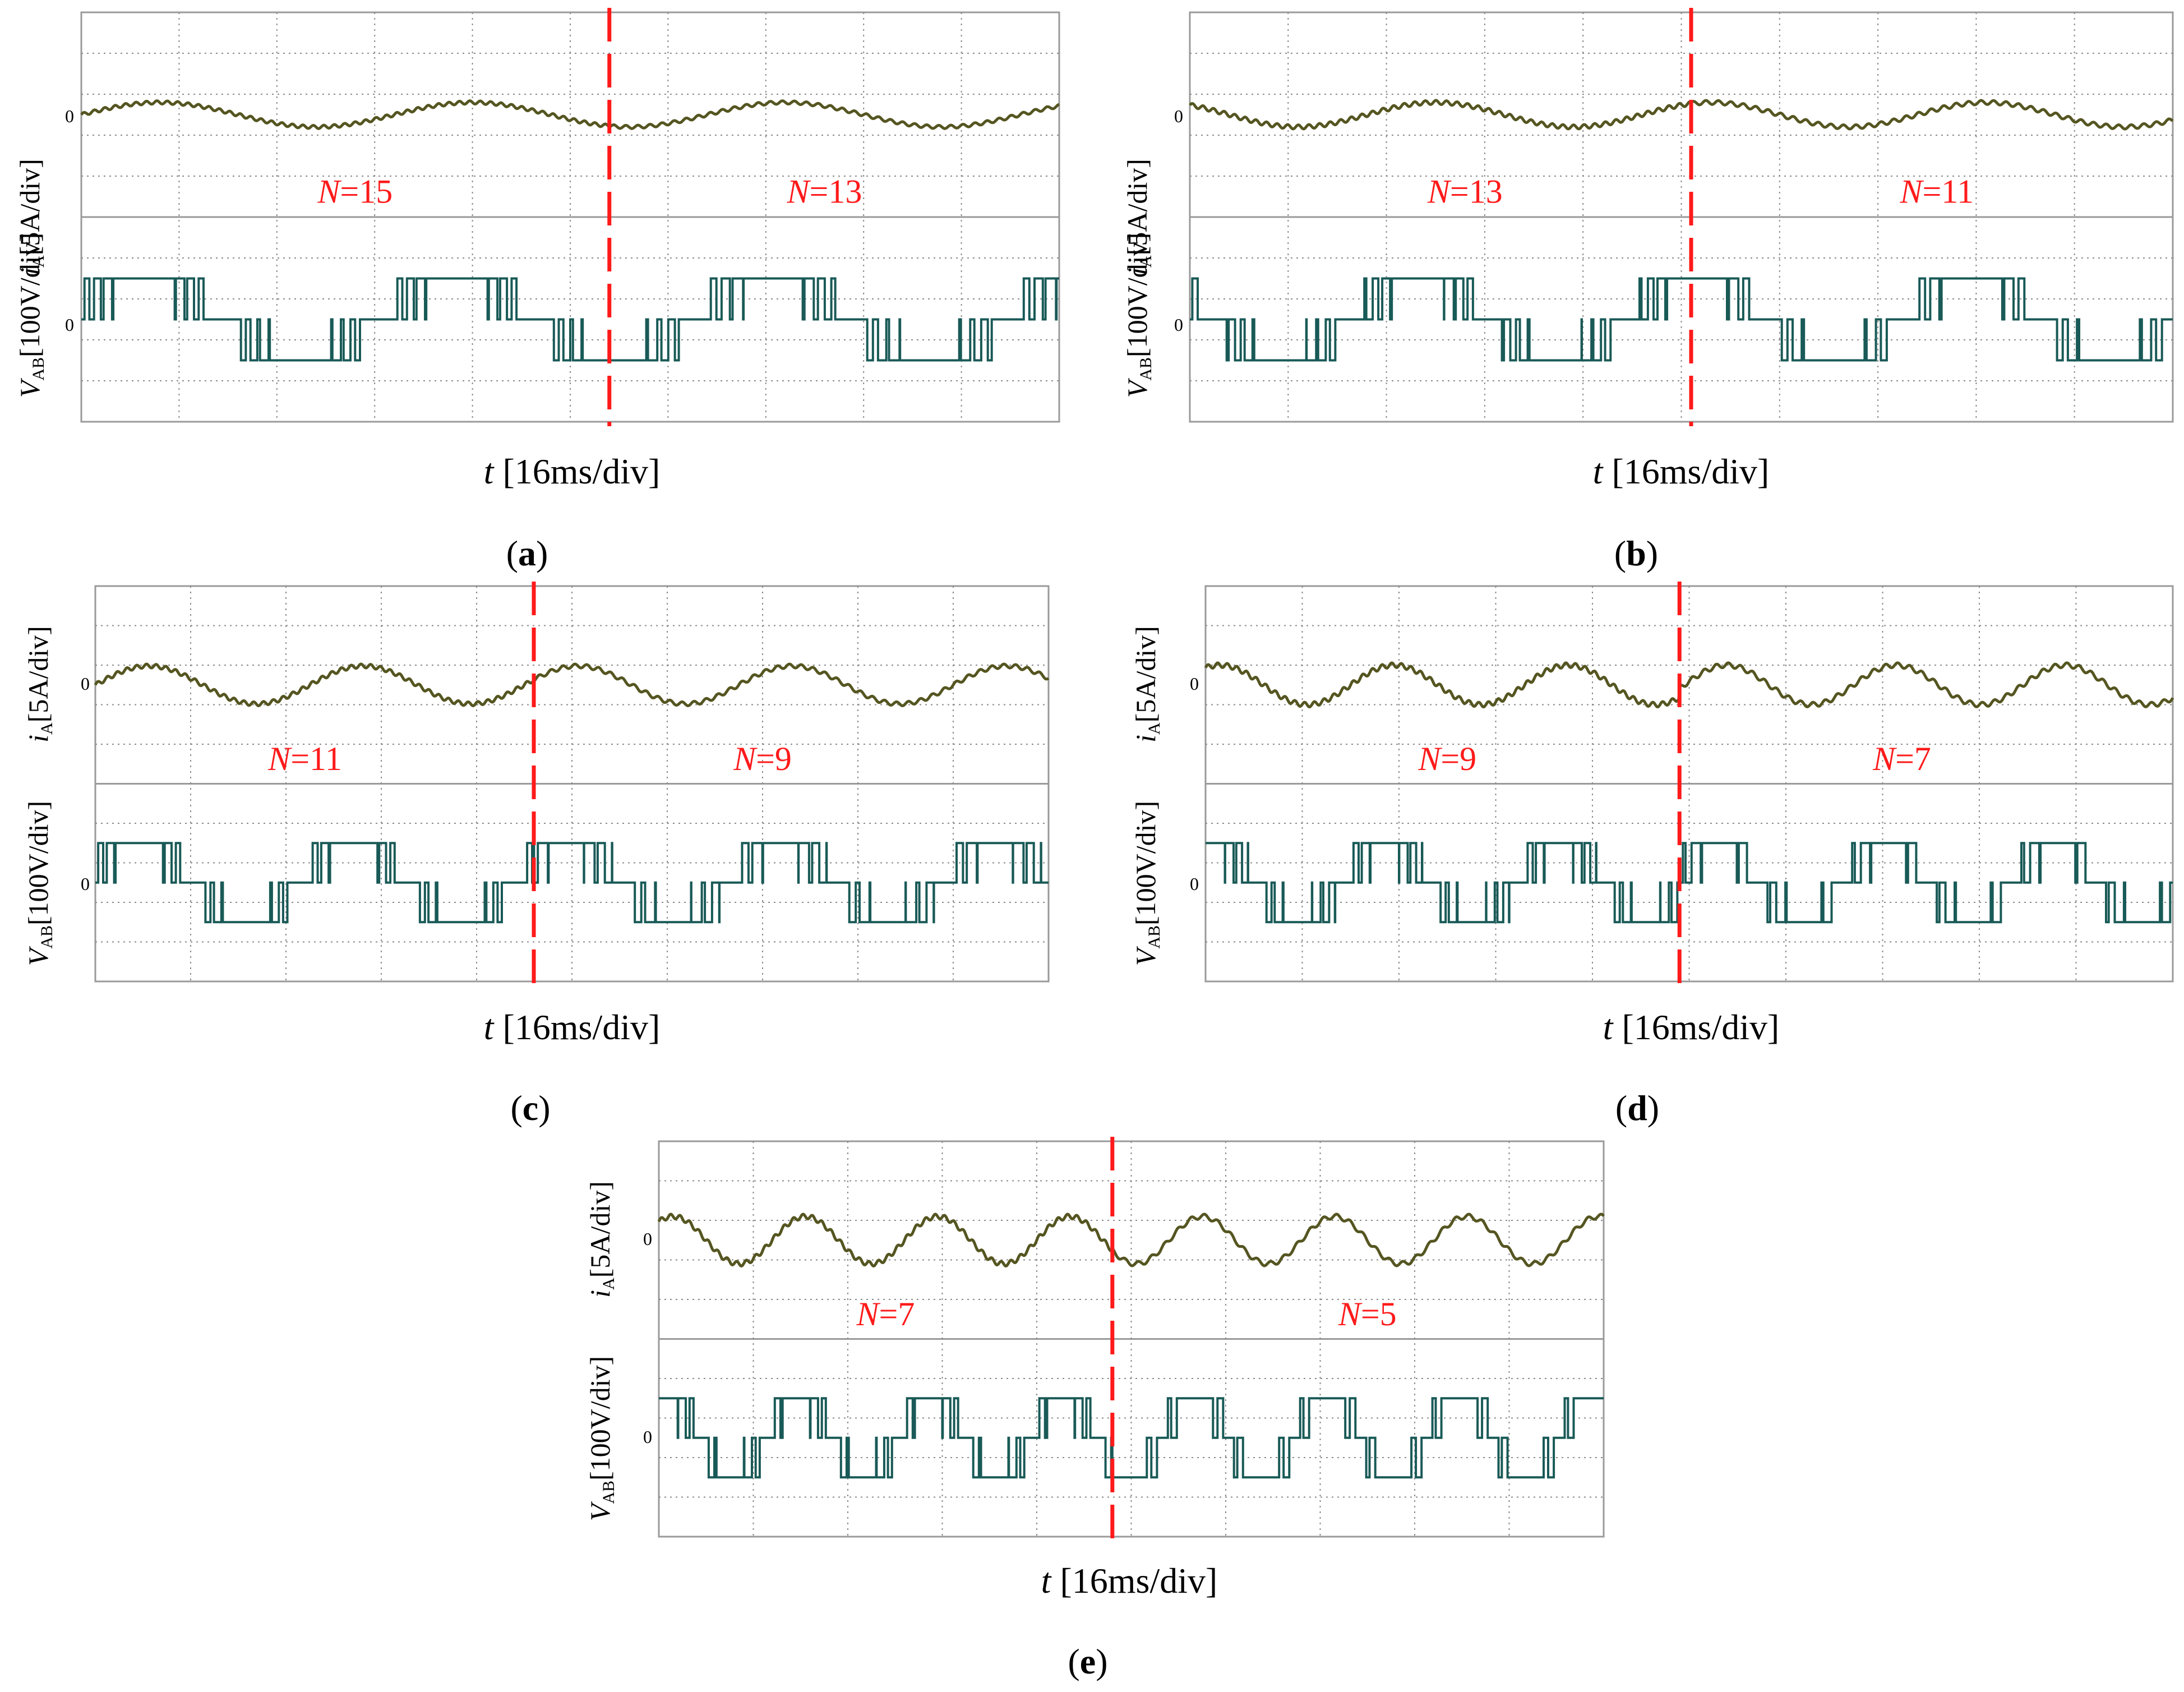 The width and height of the screenshot is (2184, 1692). What do you see at coordinates (39, 684) in the screenshot?
I see `panel-c-ylabel-current: iA[5A/div]` at bounding box center [39, 684].